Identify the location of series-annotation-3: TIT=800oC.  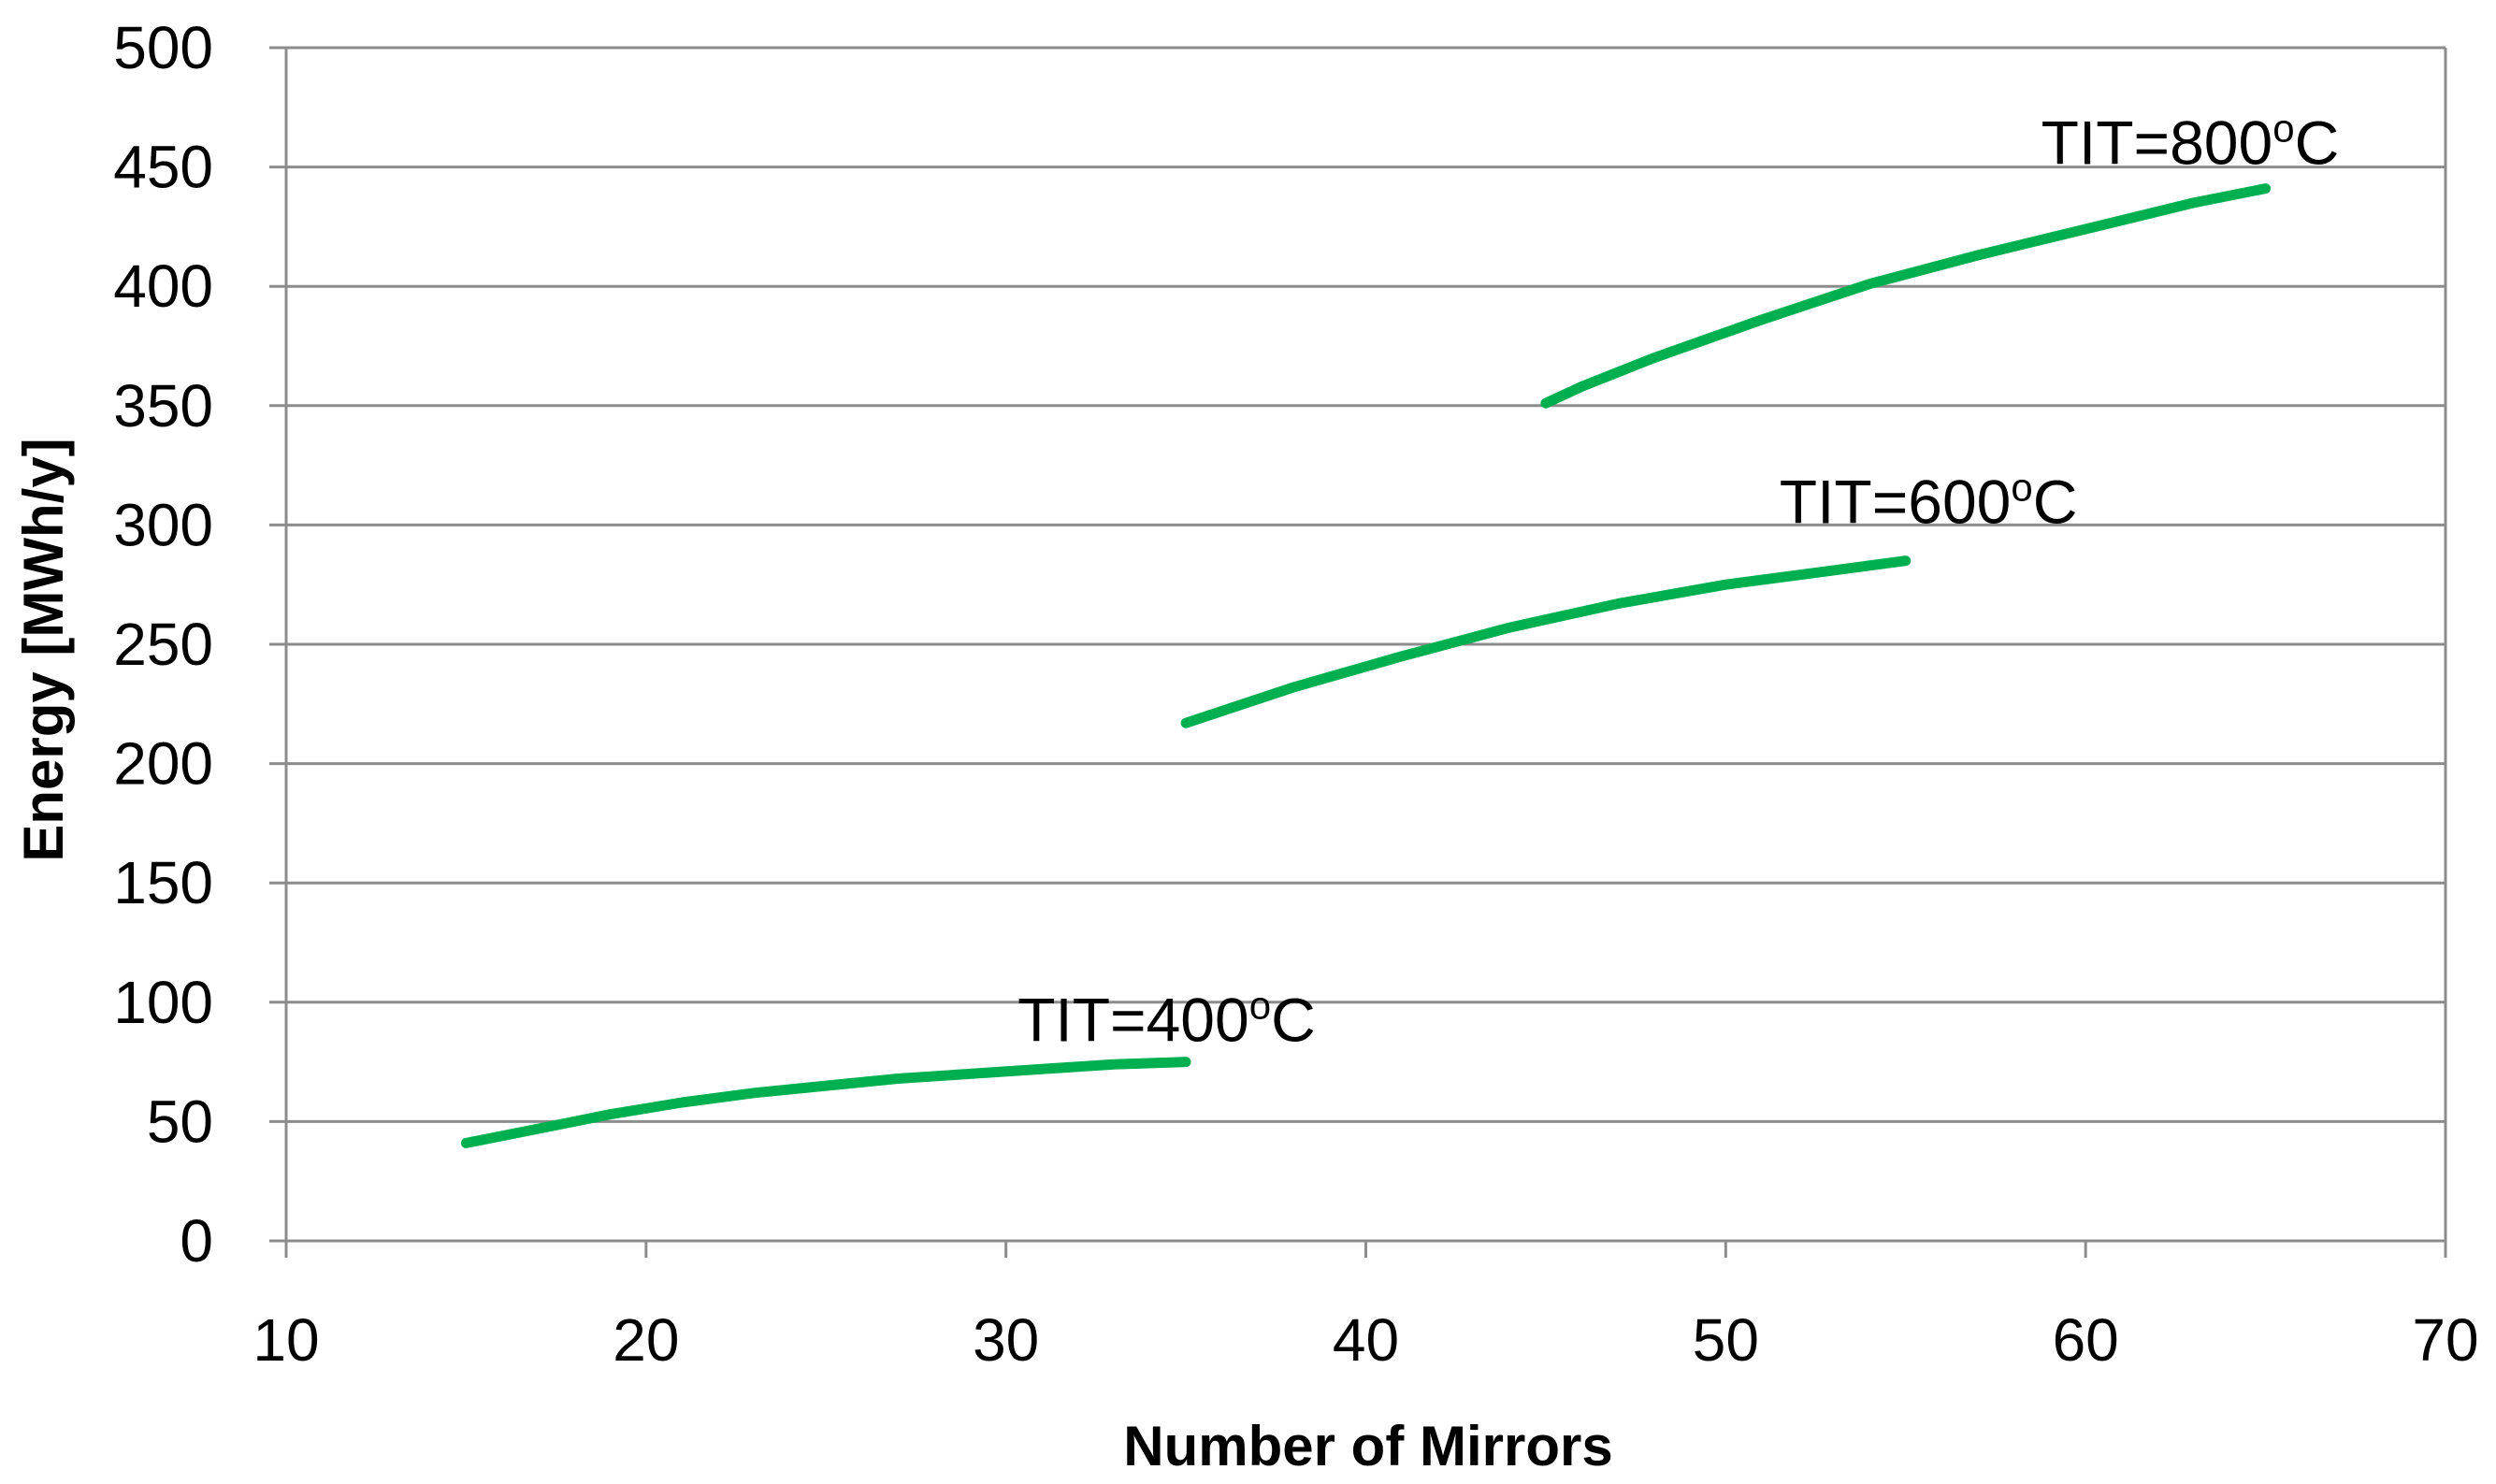
(2191, 142).